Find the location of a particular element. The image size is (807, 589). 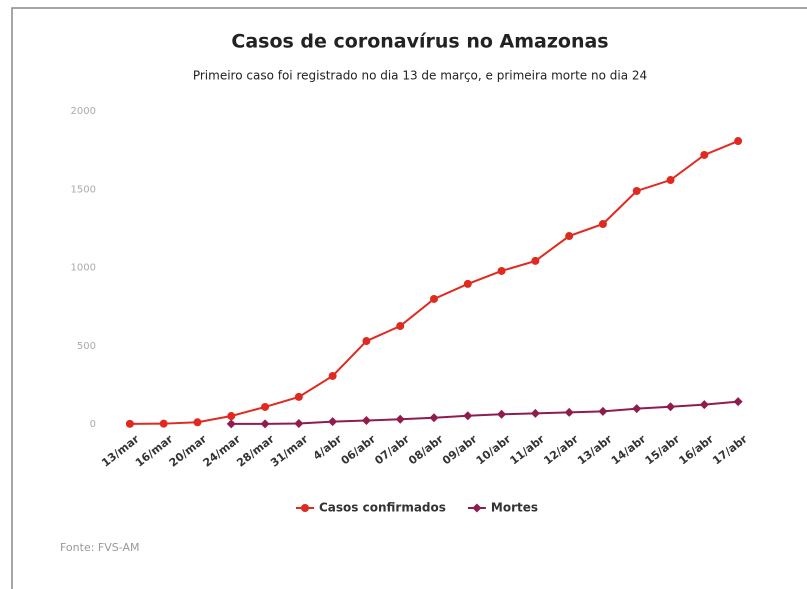

x-tick-label: 13/abr is located at coordinates (595, 449).